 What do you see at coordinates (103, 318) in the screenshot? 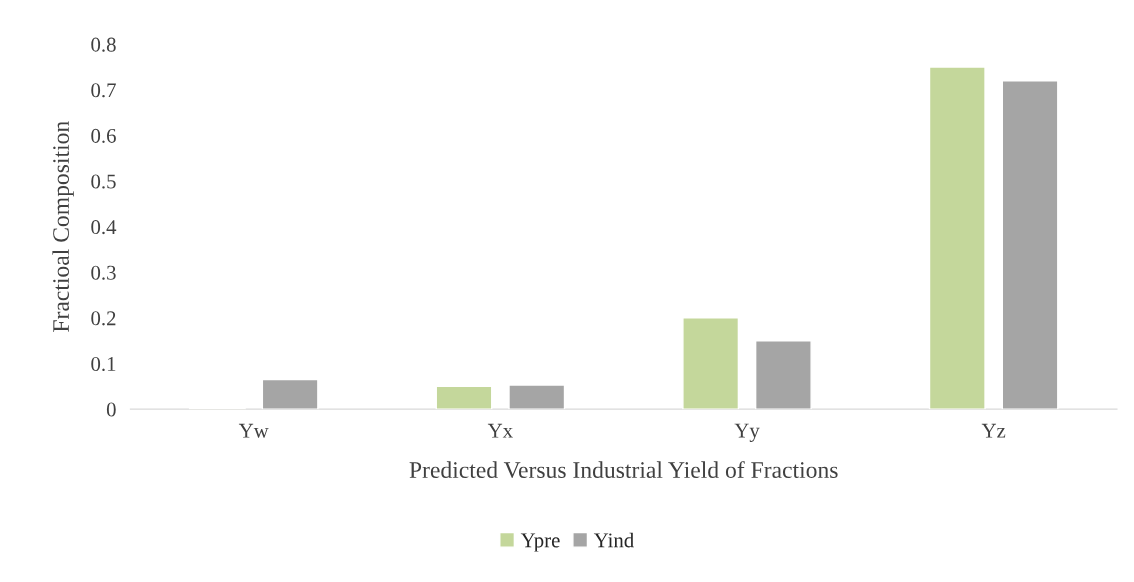
I see `y-tick-label: 0.2` at bounding box center [103, 318].